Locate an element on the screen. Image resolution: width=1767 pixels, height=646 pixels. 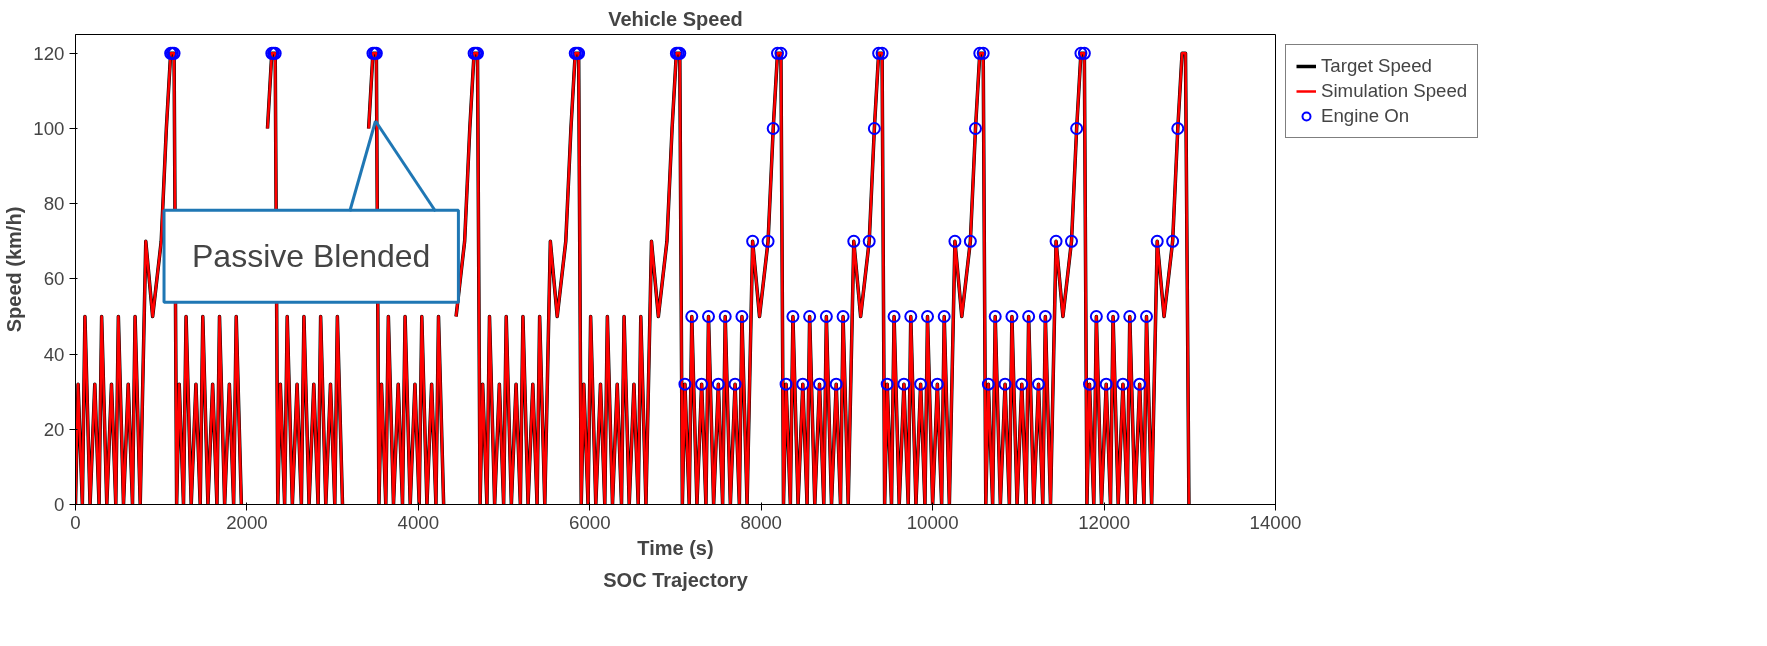
x-tick-label: 6000 is located at coordinates (590, 522).